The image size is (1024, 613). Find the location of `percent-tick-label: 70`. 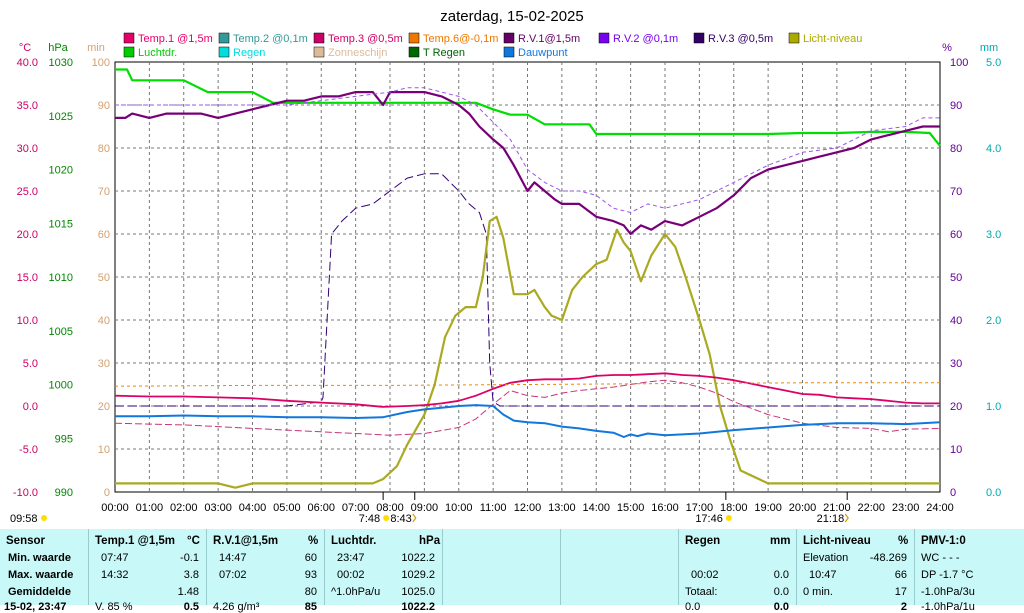

percent-tick-label: 70 is located at coordinates (956, 192).